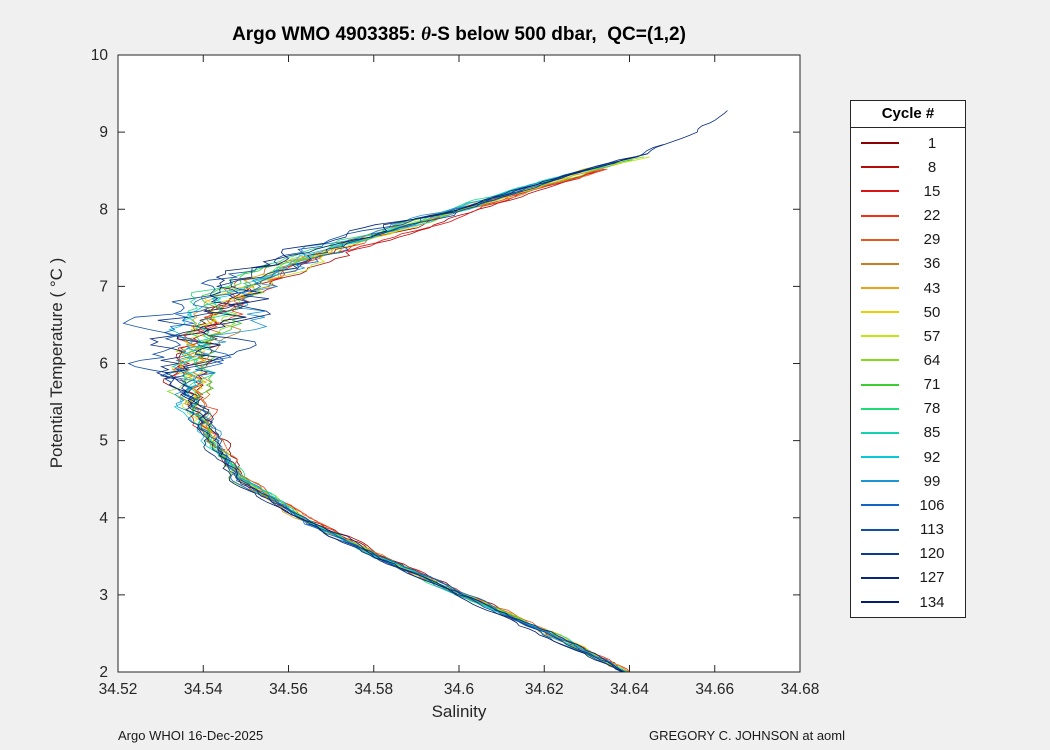 This screenshot has width=1050, height=750. What do you see at coordinates (908, 264) in the screenshot?
I see `legend-item-cycle-36: 36` at bounding box center [908, 264].